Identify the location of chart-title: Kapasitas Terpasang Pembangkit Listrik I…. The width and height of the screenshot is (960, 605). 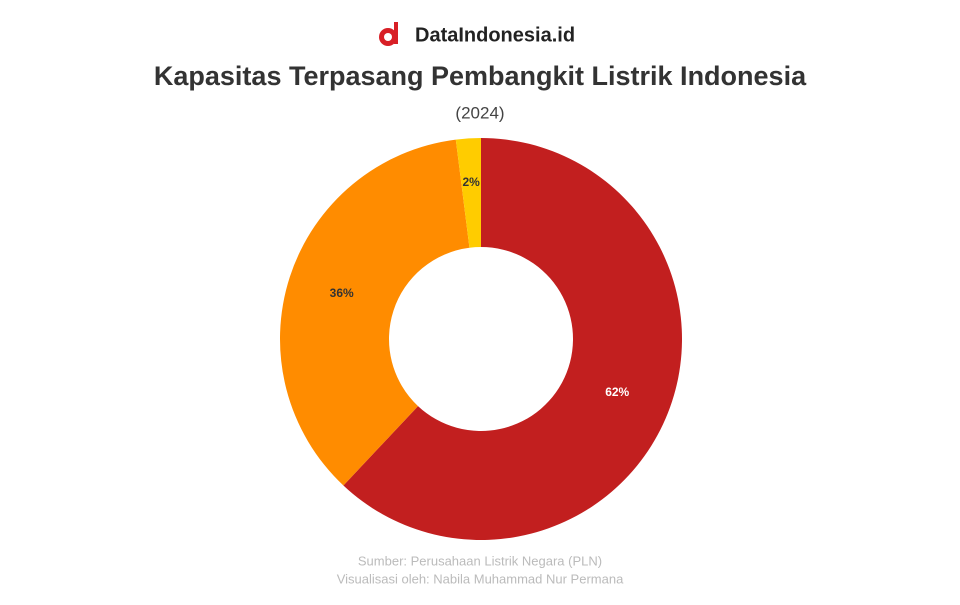
(480, 76).